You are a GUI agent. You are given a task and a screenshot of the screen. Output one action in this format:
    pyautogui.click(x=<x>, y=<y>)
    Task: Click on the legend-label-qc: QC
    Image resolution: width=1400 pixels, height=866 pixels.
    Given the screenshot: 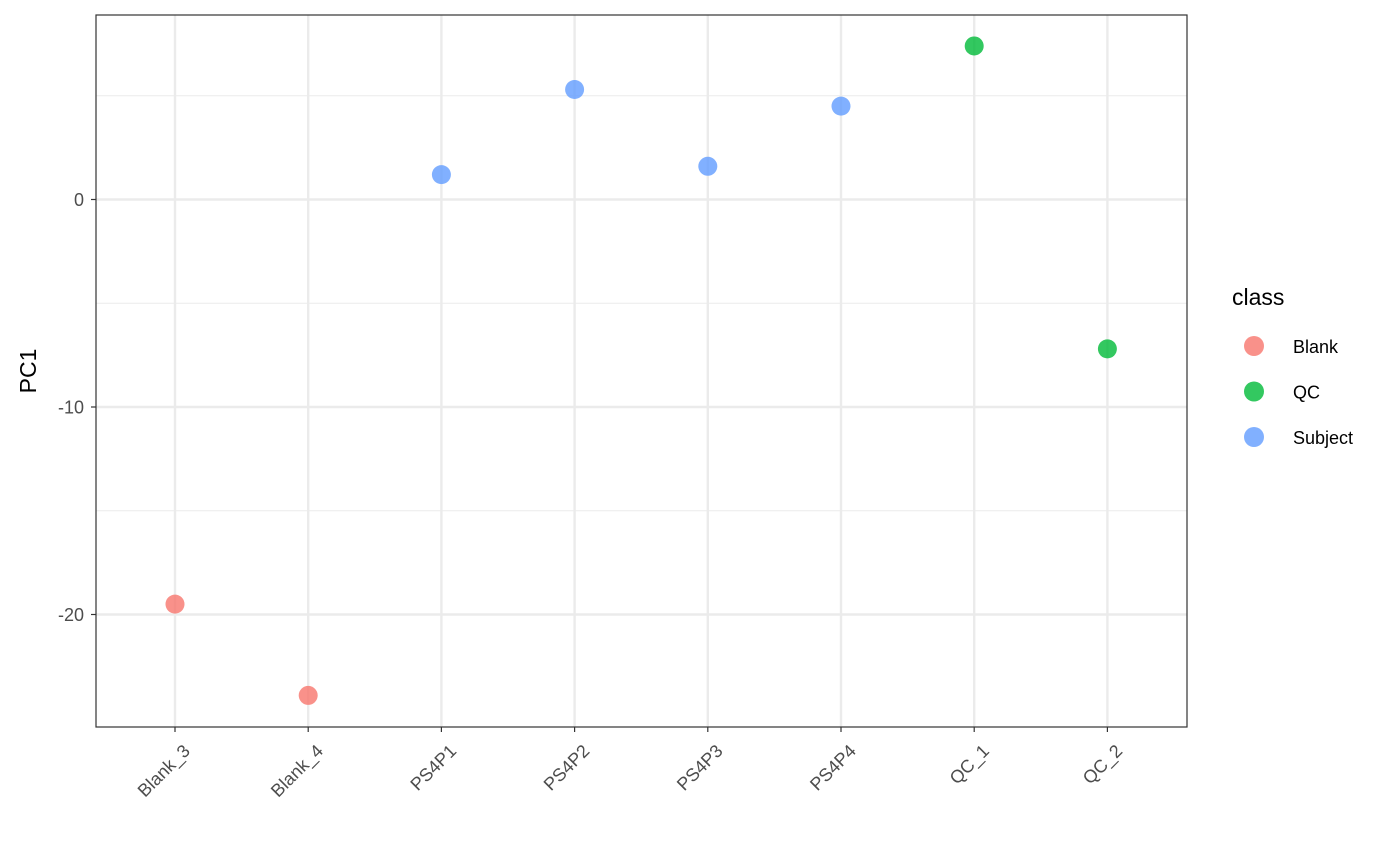 What is the action you would take?
    pyautogui.click(x=1306, y=393)
    